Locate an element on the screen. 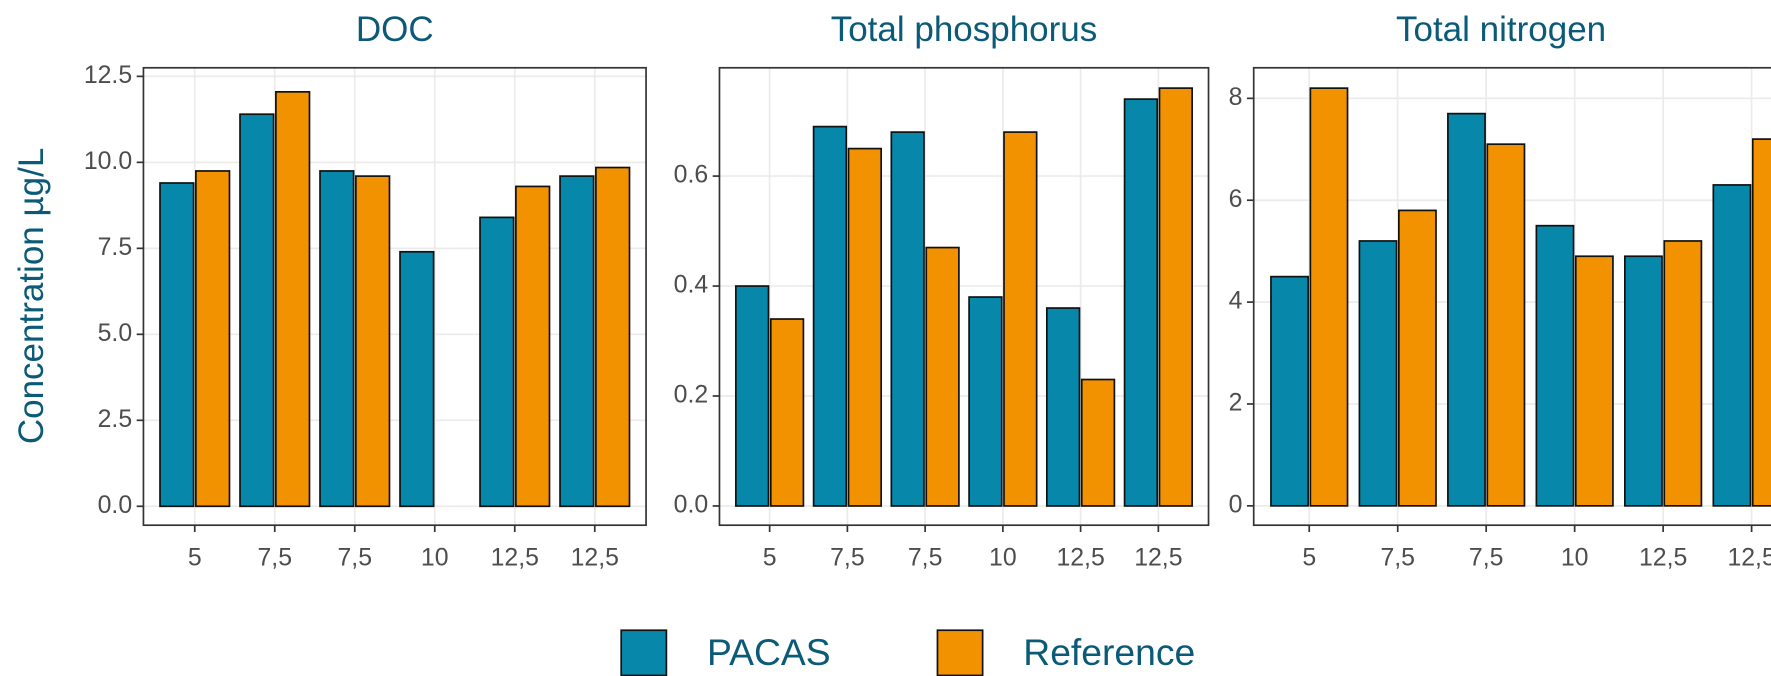 This screenshot has width=1771, height=676. y-tick-label: 7.5 is located at coordinates (115, 247).